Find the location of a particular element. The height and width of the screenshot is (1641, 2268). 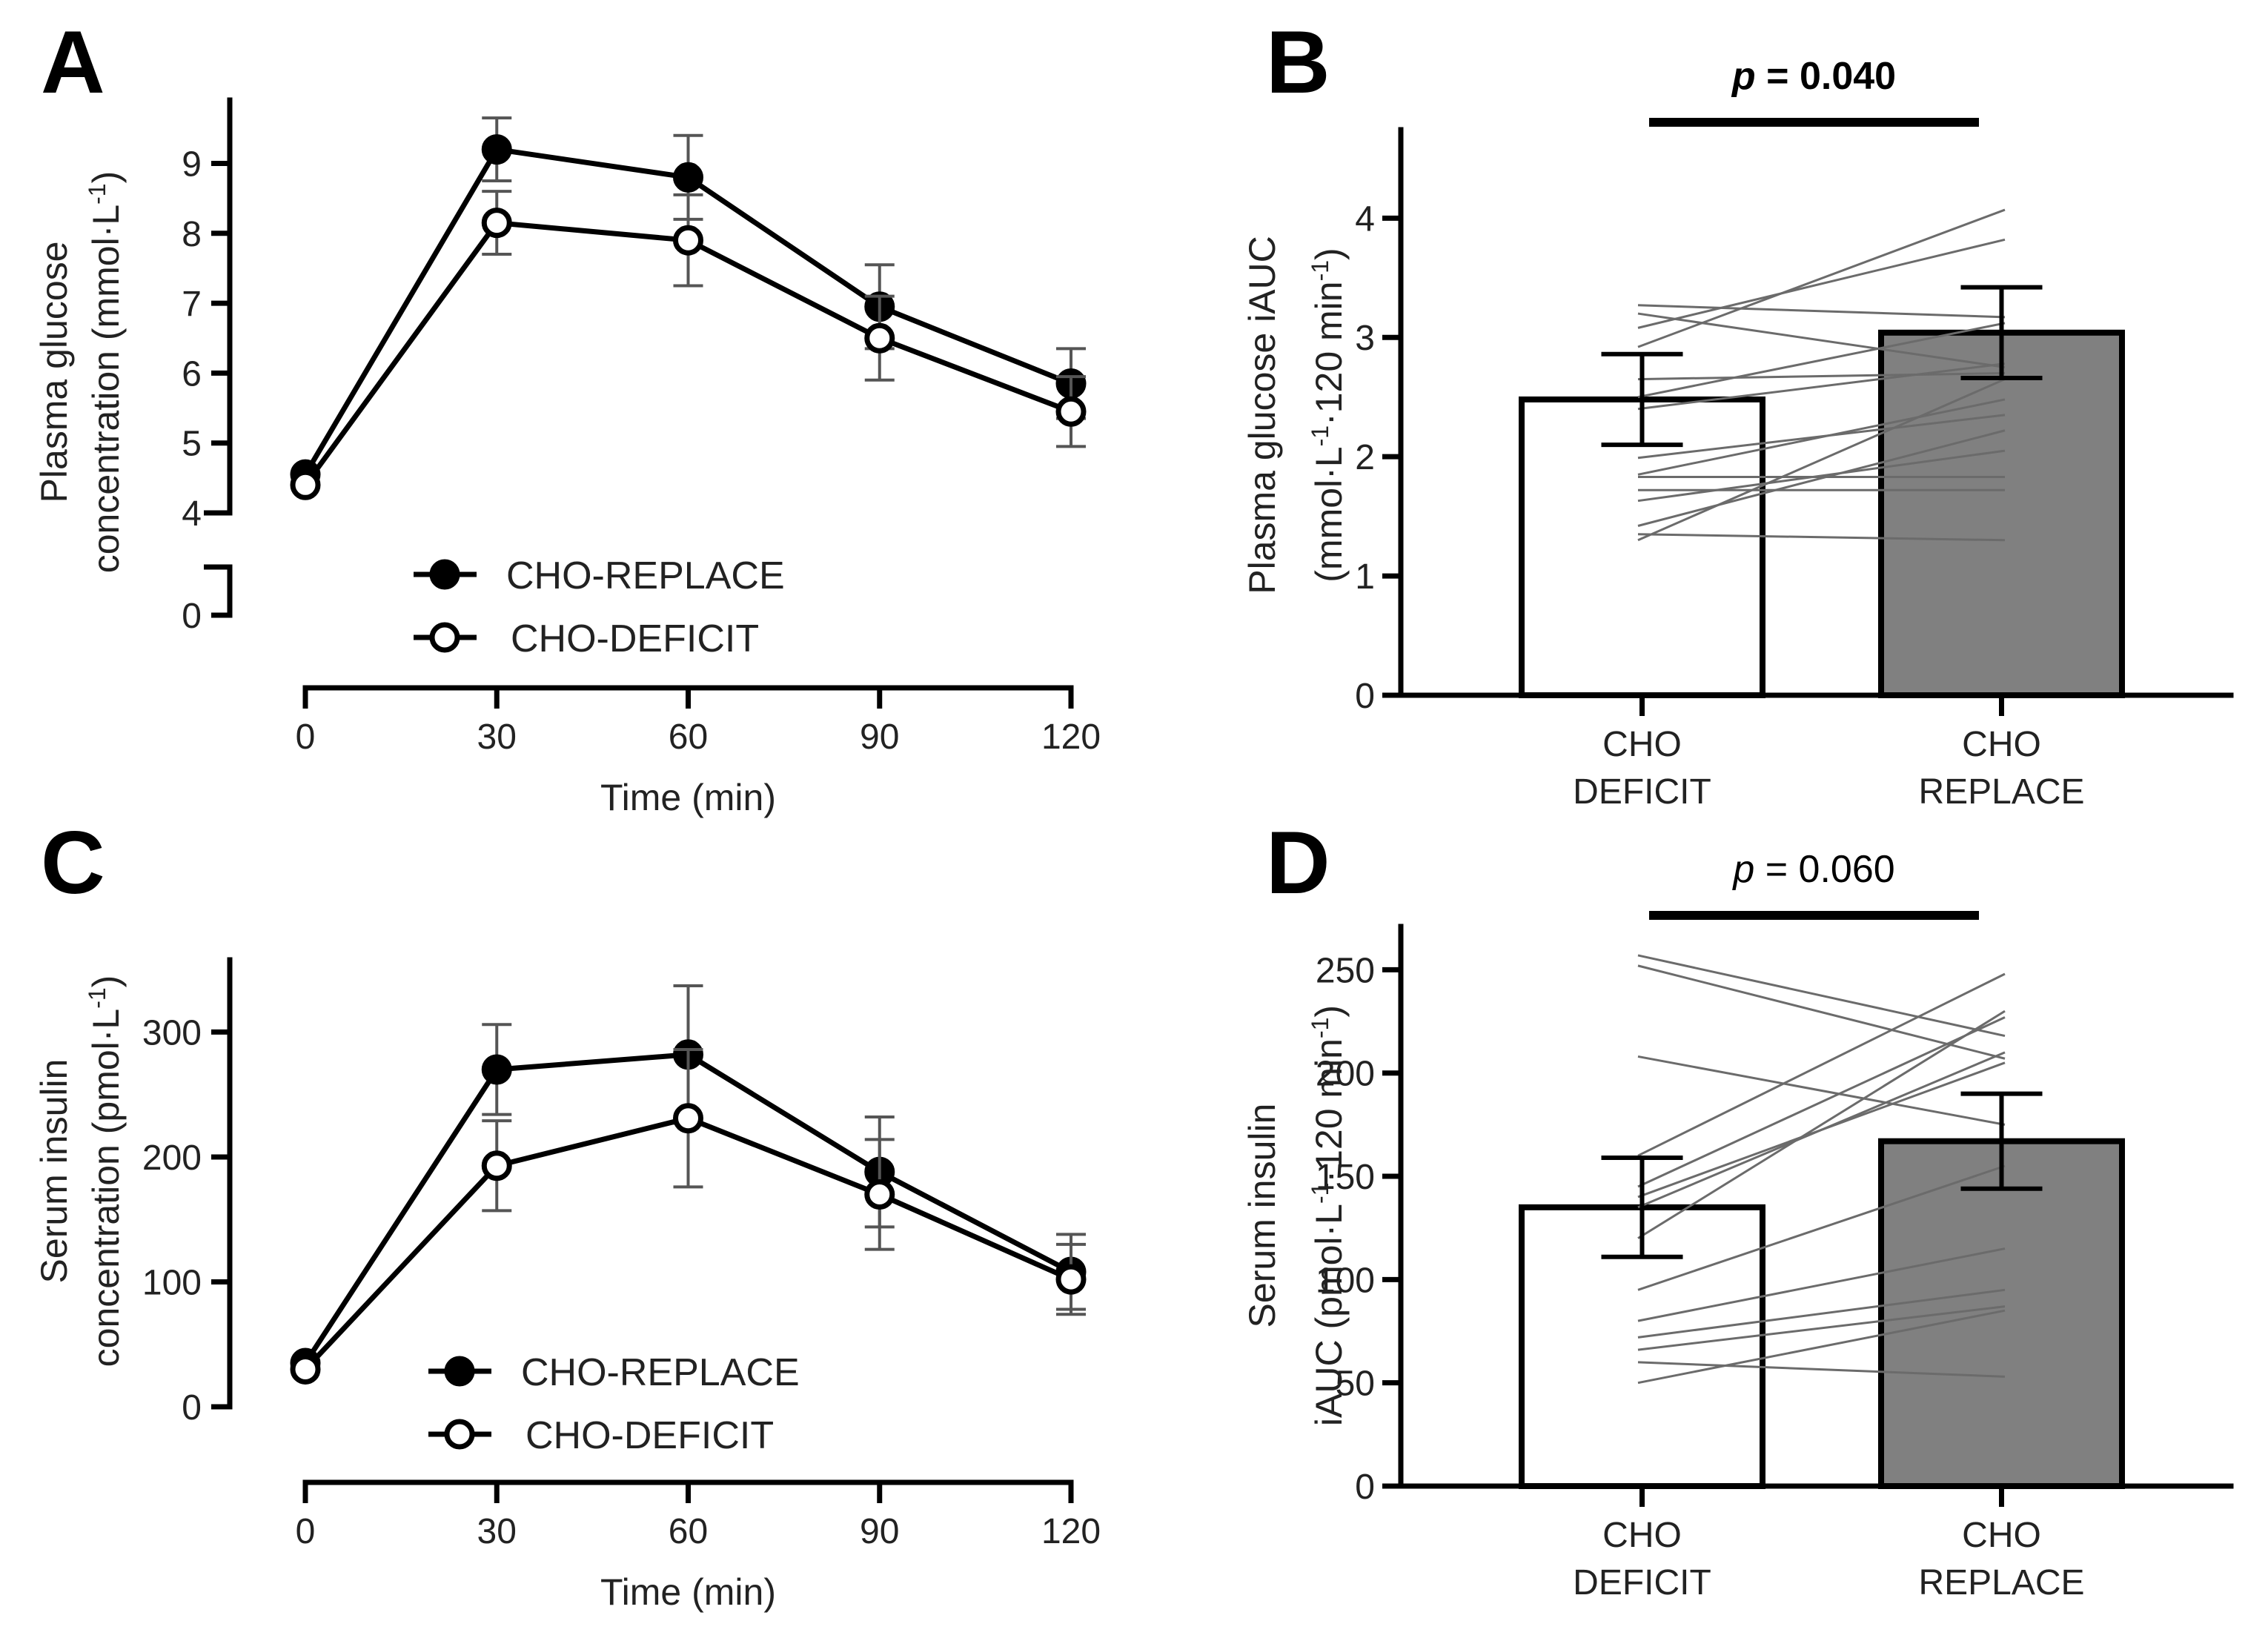

y-axis-title-line2: (mmol·L-1·120 min-1) is located at coordinates (1328, 415).